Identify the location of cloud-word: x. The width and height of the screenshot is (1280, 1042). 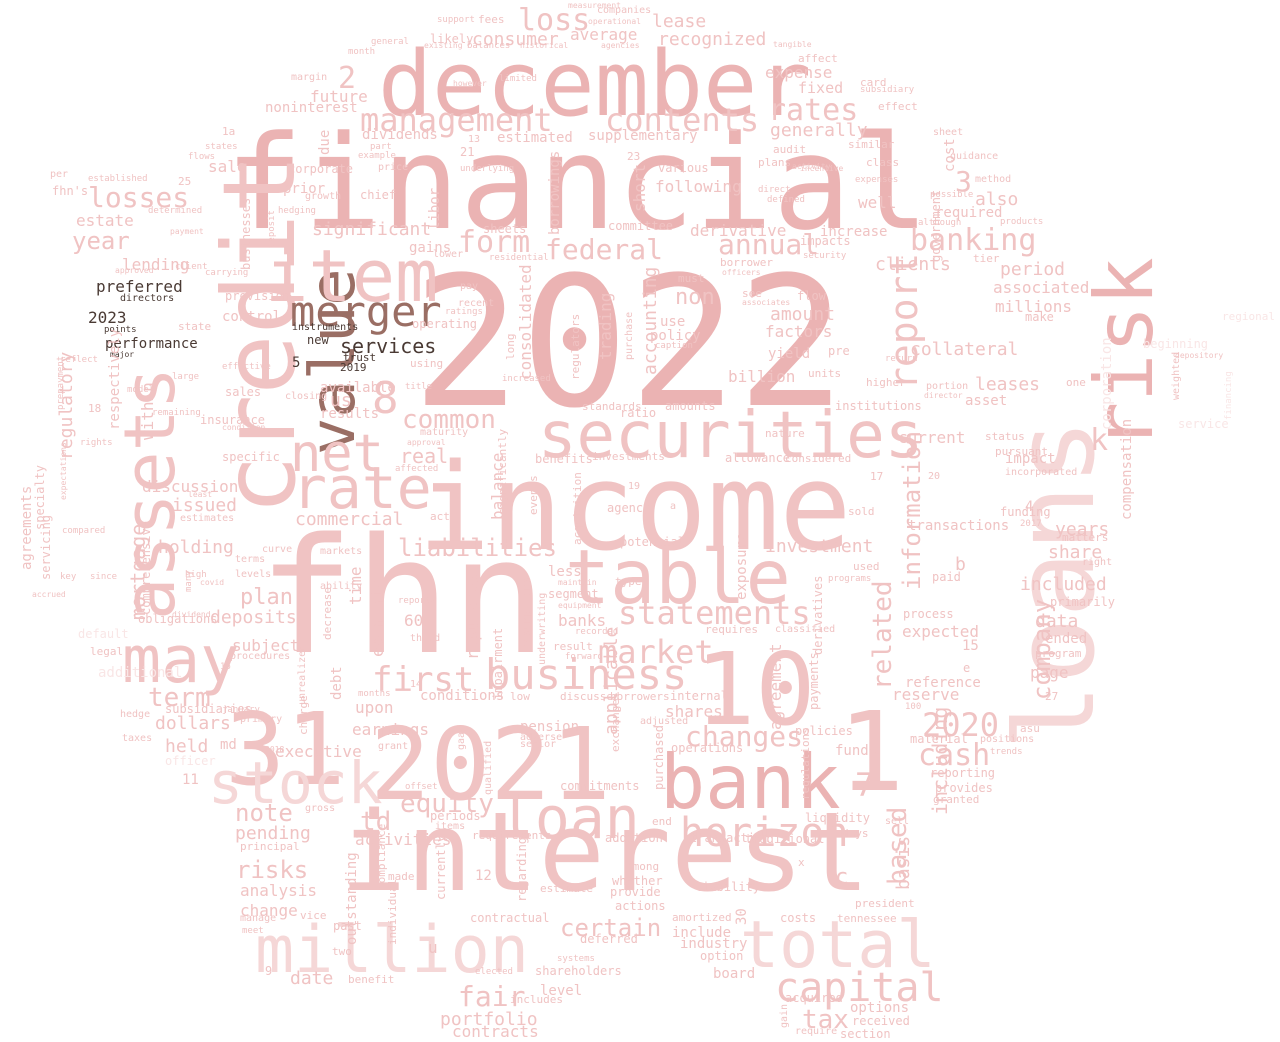
(801, 863).